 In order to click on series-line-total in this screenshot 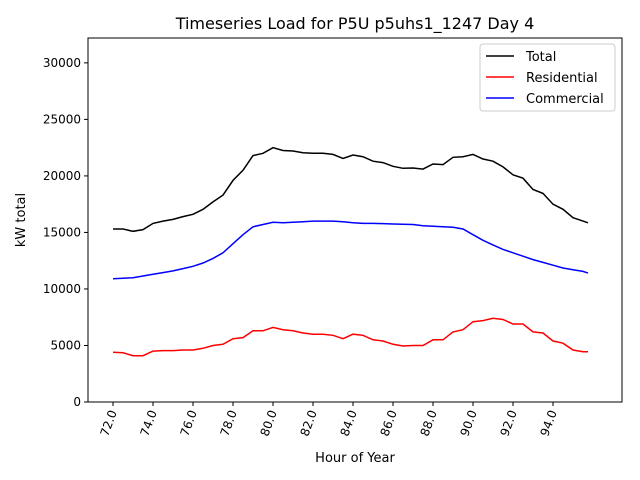, I will do `click(351, 189)`.